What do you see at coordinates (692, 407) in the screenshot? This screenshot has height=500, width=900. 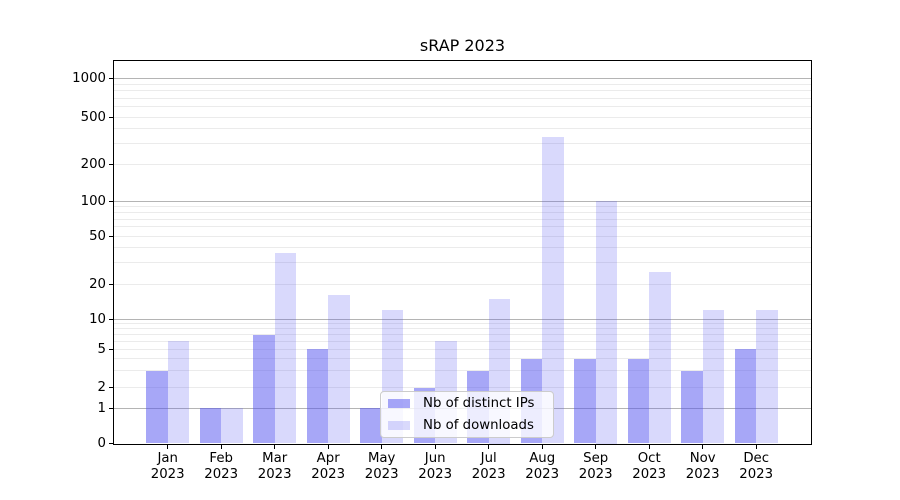 I see `bar-distinct-ips-nov` at bounding box center [692, 407].